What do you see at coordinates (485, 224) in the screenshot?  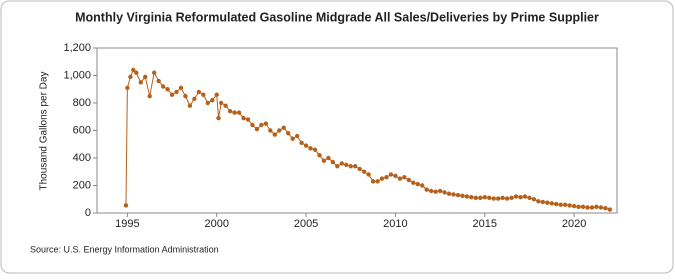 I see `x-tick-label: 2015` at bounding box center [485, 224].